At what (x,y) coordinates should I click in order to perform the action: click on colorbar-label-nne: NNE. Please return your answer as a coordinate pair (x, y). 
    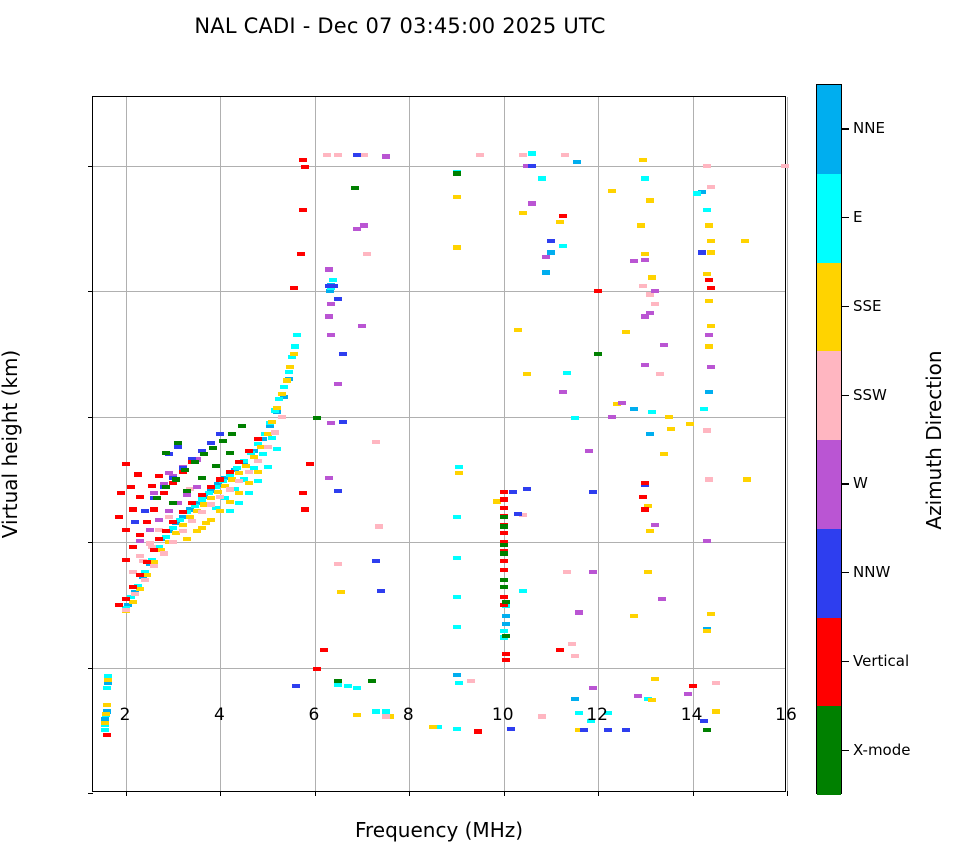
    Looking at the image, I should click on (869, 128).